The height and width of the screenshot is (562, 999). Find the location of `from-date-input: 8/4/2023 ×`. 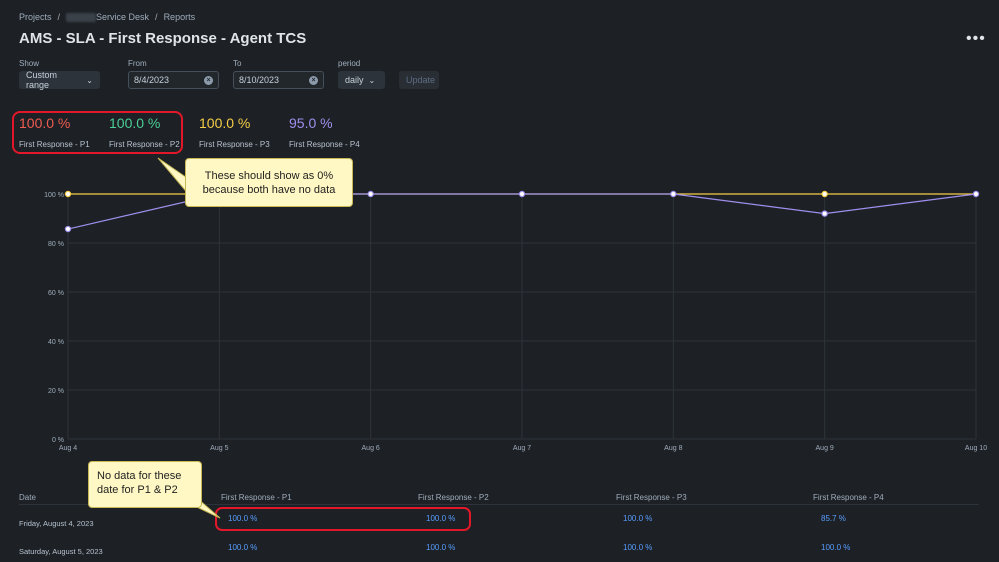

from-date-input: 8/4/2023 × is located at coordinates (173, 80).